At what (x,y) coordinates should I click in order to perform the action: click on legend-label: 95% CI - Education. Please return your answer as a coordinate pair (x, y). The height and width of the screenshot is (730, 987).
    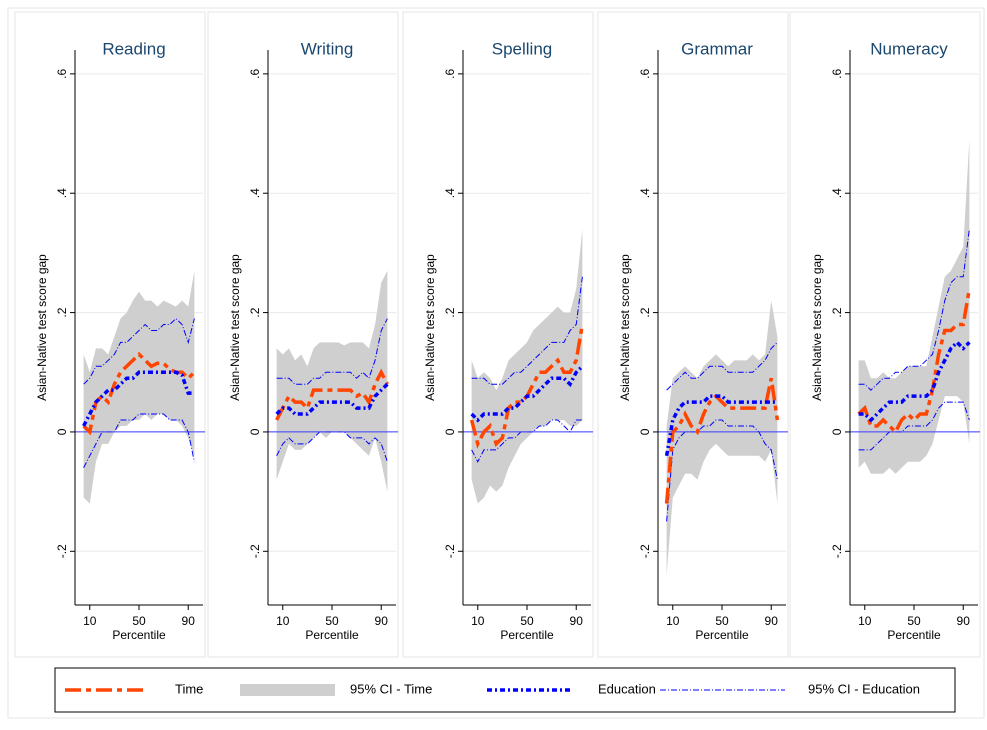
    Looking at the image, I should click on (864, 688).